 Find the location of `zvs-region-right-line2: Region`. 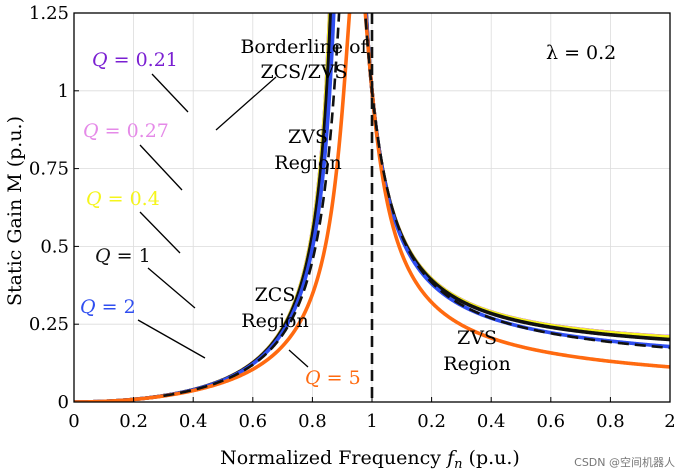

zvs-region-right-line2: Region is located at coordinates (476, 364).